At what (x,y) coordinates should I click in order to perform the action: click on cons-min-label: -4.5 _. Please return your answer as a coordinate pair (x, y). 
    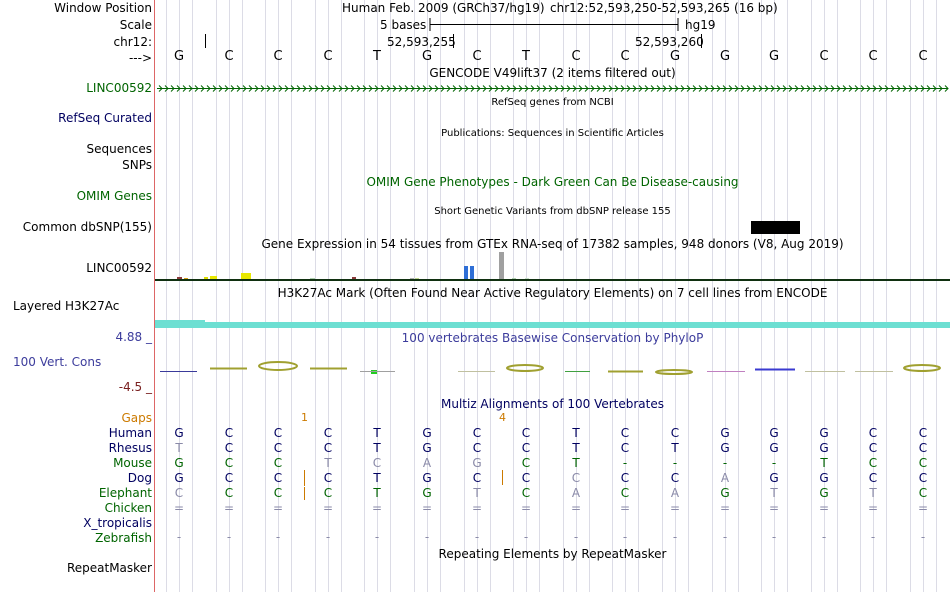
    Looking at the image, I should click on (135, 387).